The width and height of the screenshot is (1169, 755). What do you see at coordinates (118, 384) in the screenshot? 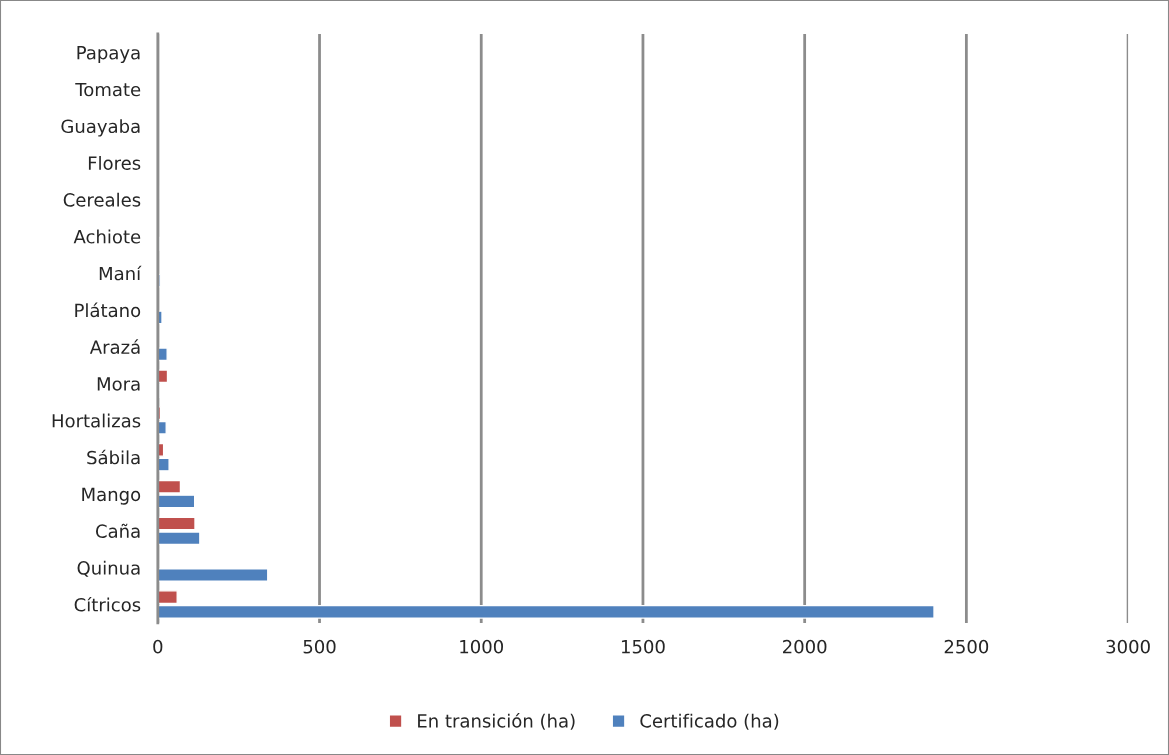
I see `y-tick-label: Mora` at bounding box center [118, 384].